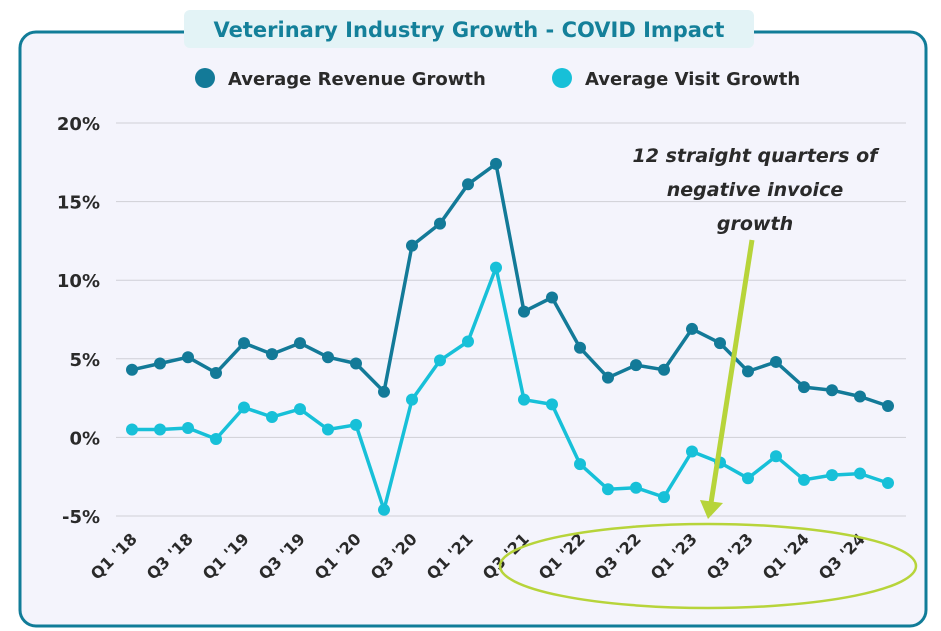  I want to click on legend-marker-visit, so click(562, 78).